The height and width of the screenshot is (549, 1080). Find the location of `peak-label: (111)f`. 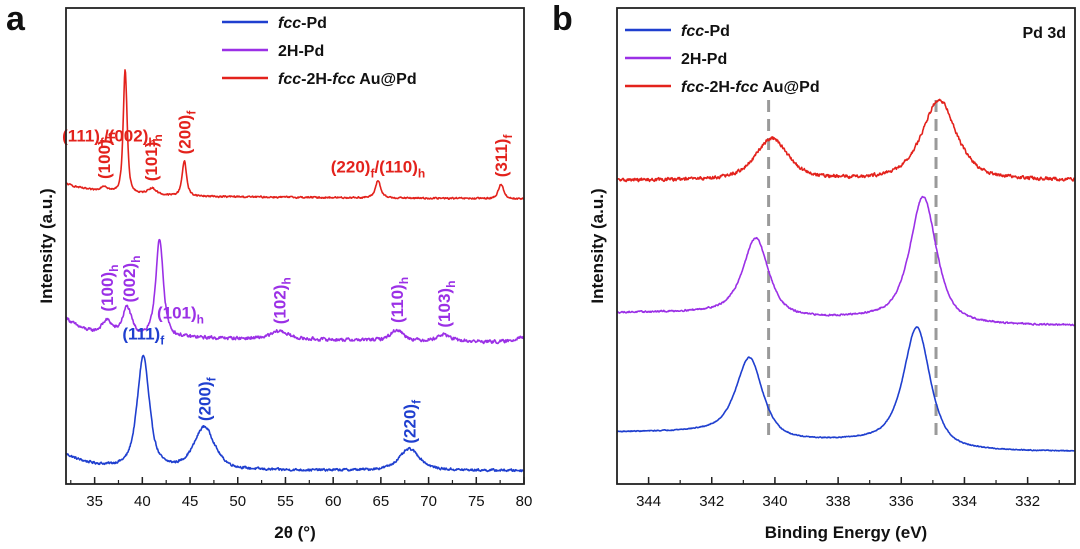

peak-label: (111)f is located at coordinates (143, 336).